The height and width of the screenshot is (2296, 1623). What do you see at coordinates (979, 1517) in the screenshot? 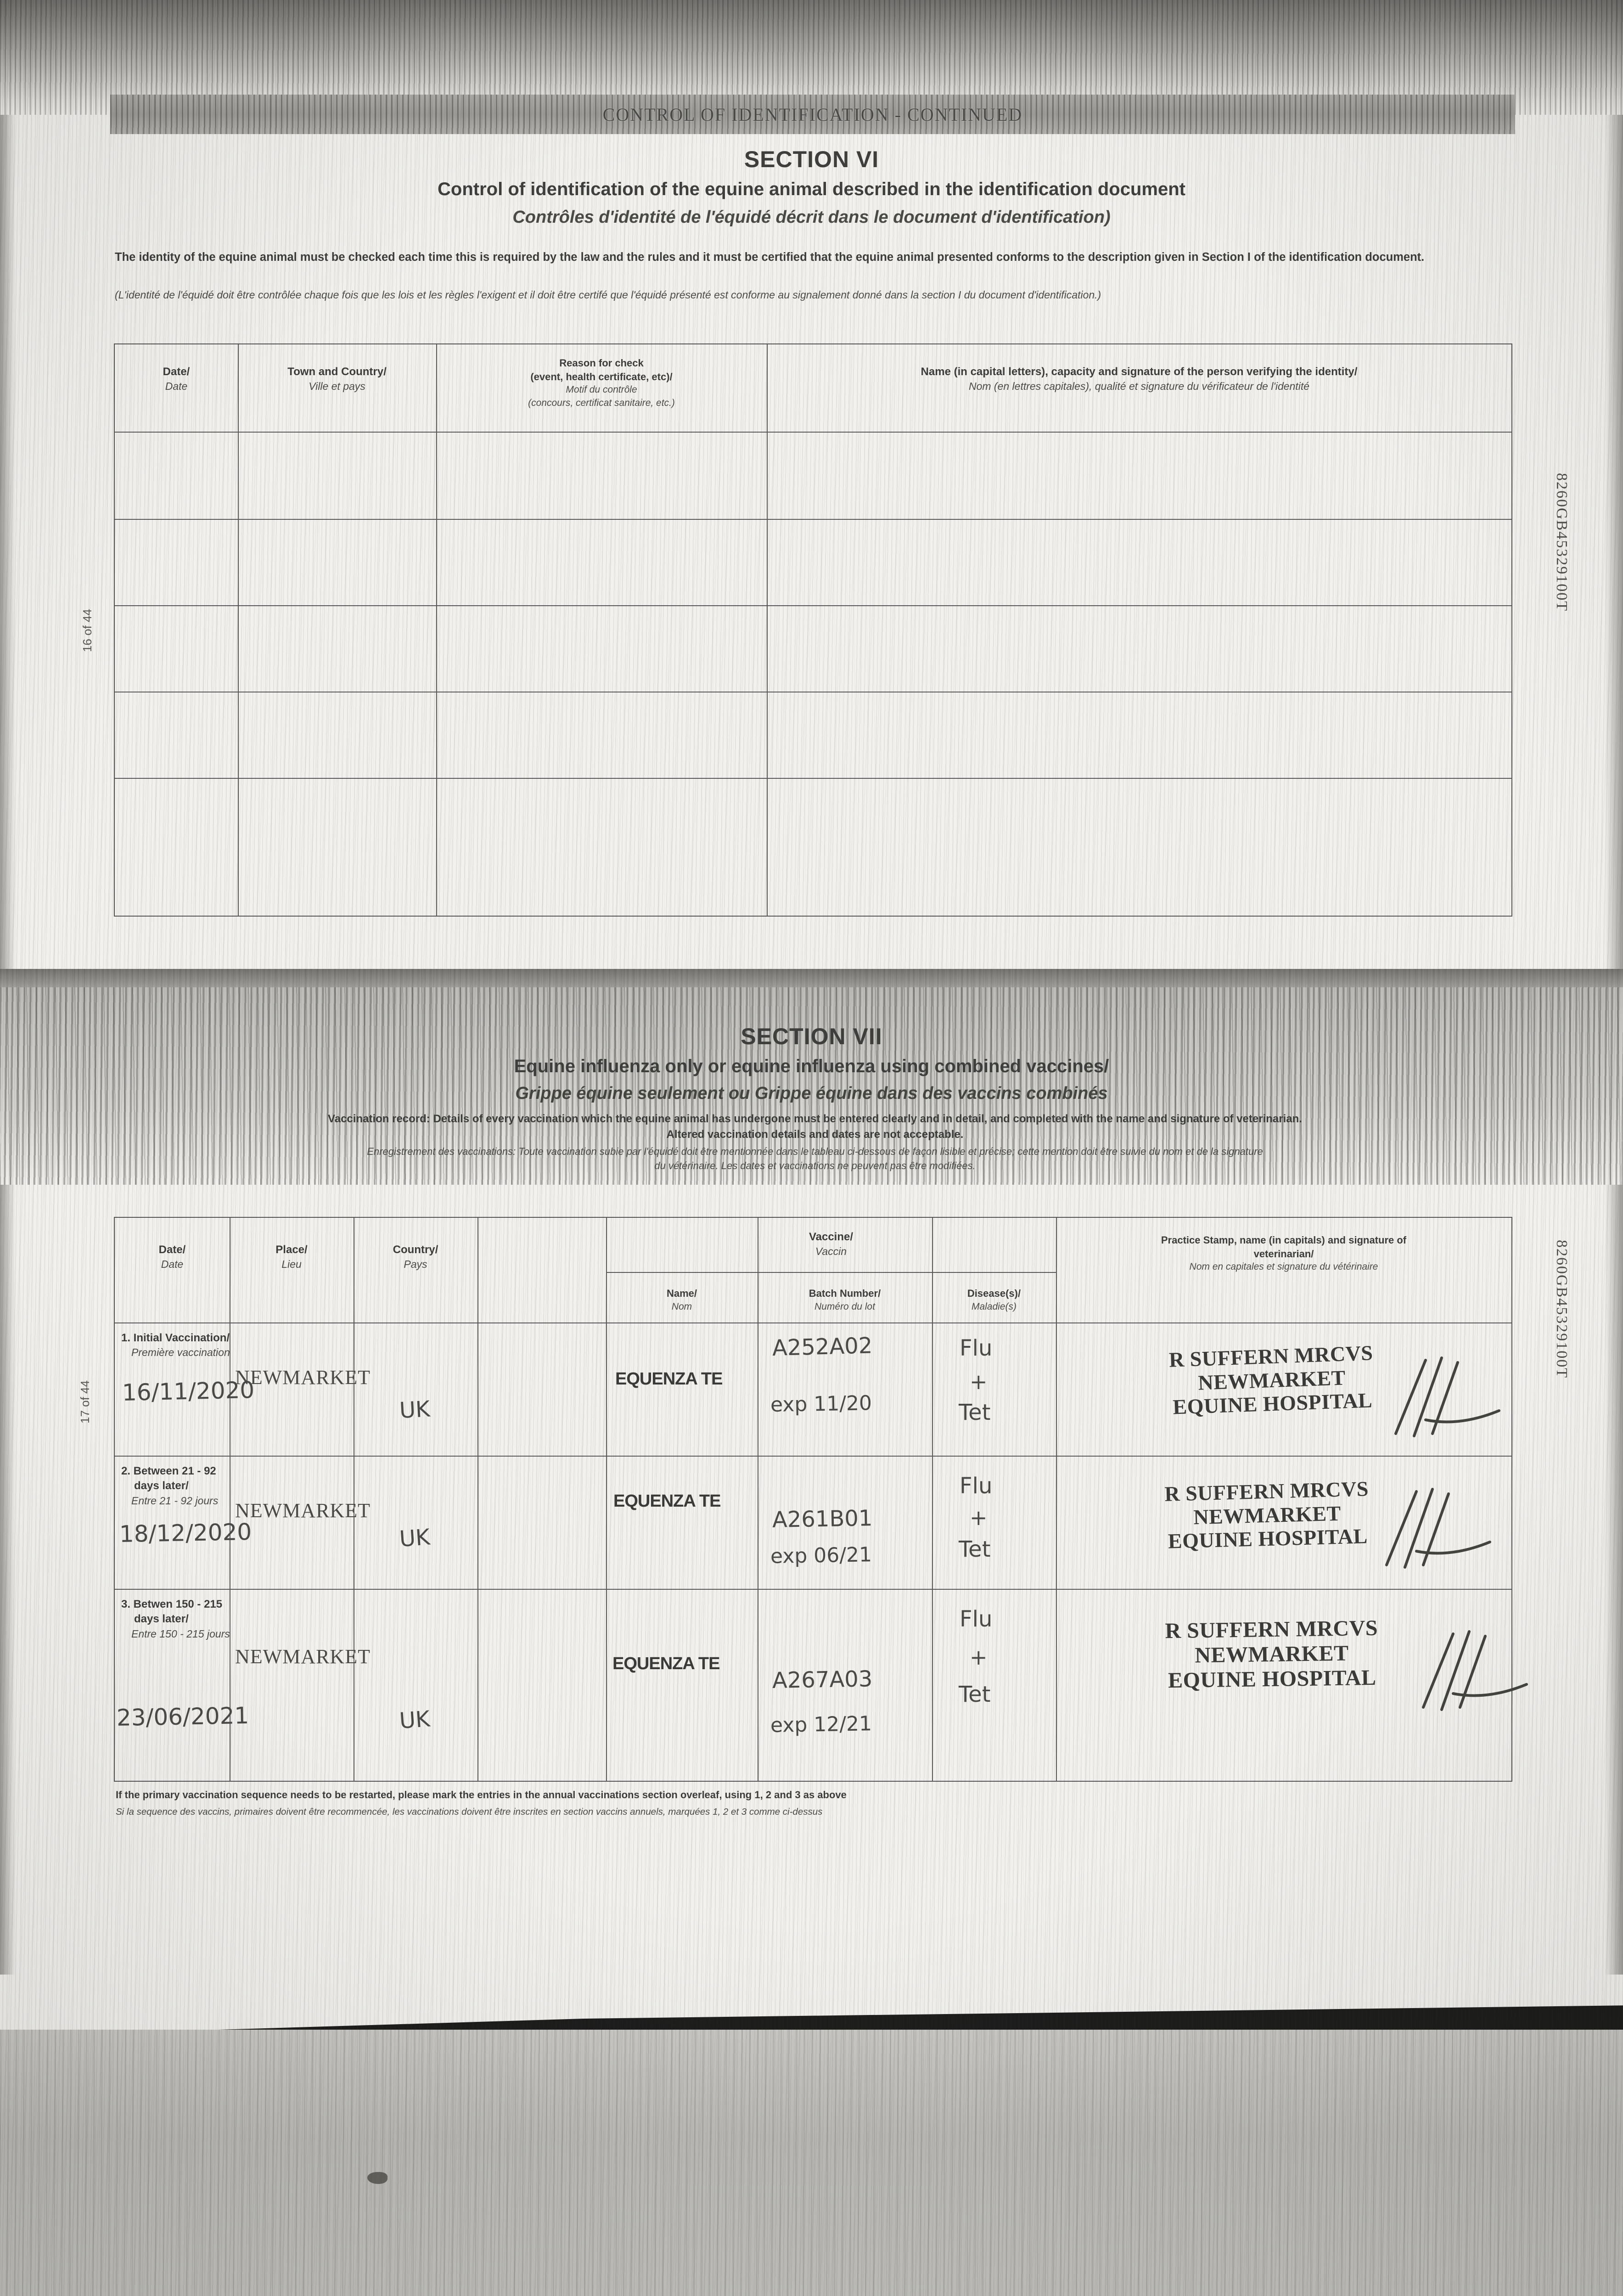
I see `row-2-disease-plus: +` at bounding box center [979, 1517].